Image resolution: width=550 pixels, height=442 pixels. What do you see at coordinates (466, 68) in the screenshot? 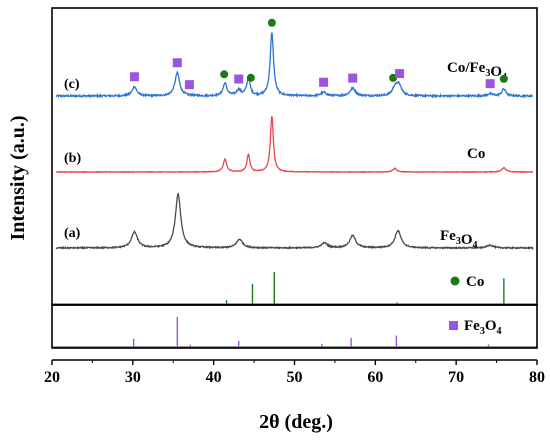
I see `sample-label-part: Co/Fe` at bounding box center [466, 68].